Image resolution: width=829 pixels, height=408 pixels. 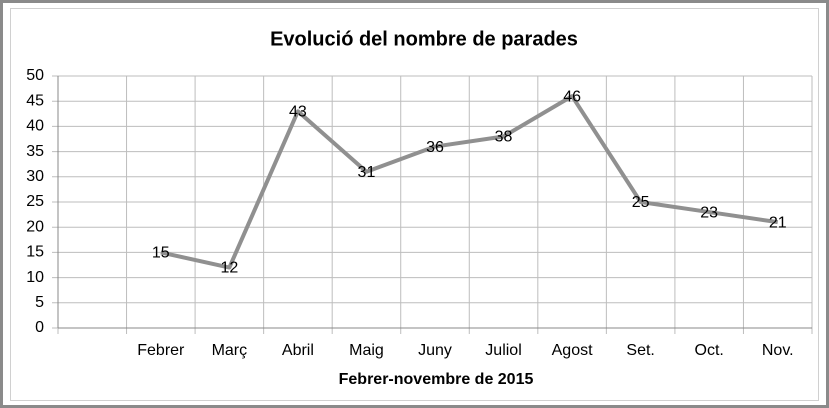 I want to click on y-tick-label: 0, so click(x=39, y=327).